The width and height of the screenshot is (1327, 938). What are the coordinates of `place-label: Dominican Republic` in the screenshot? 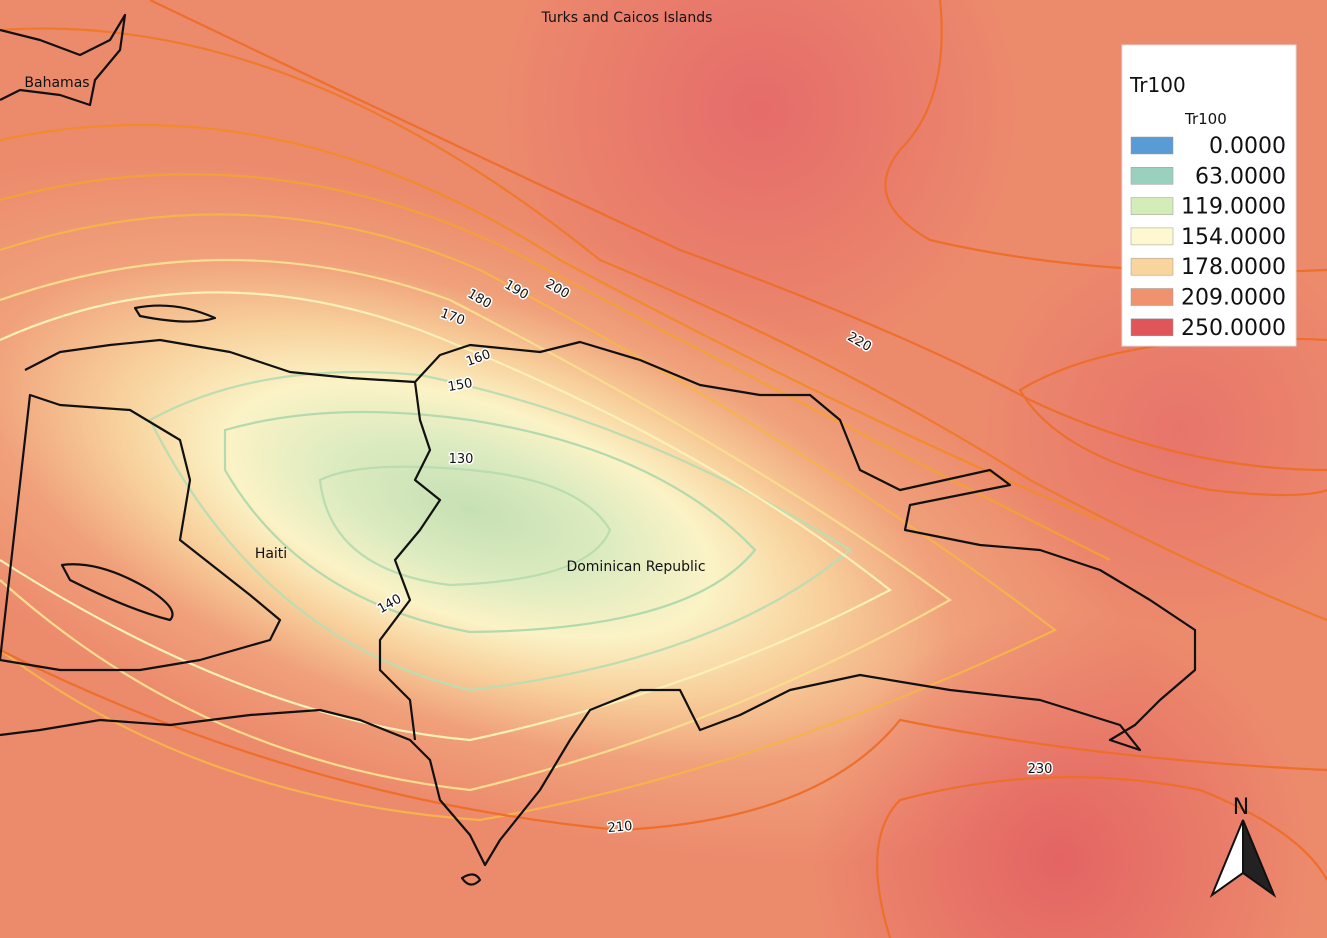 It's located at (635, 567).